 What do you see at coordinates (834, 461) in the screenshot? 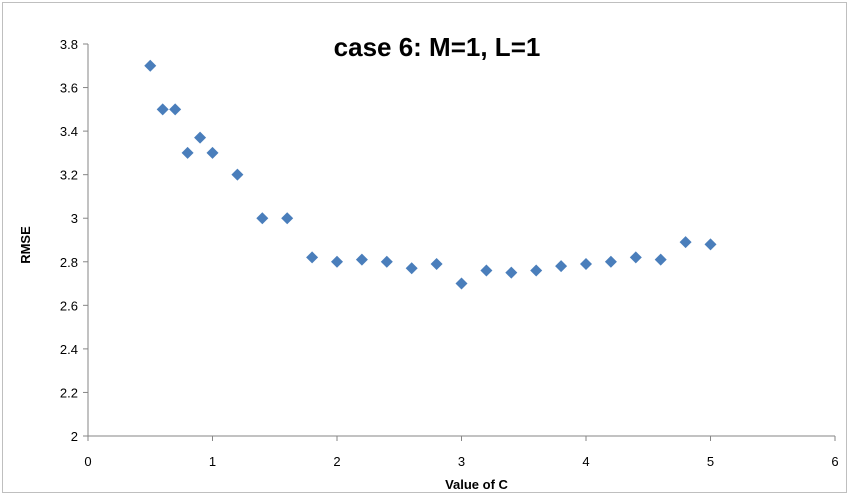
I see `x-tick-label: 6` at bounding box center [834, 461].